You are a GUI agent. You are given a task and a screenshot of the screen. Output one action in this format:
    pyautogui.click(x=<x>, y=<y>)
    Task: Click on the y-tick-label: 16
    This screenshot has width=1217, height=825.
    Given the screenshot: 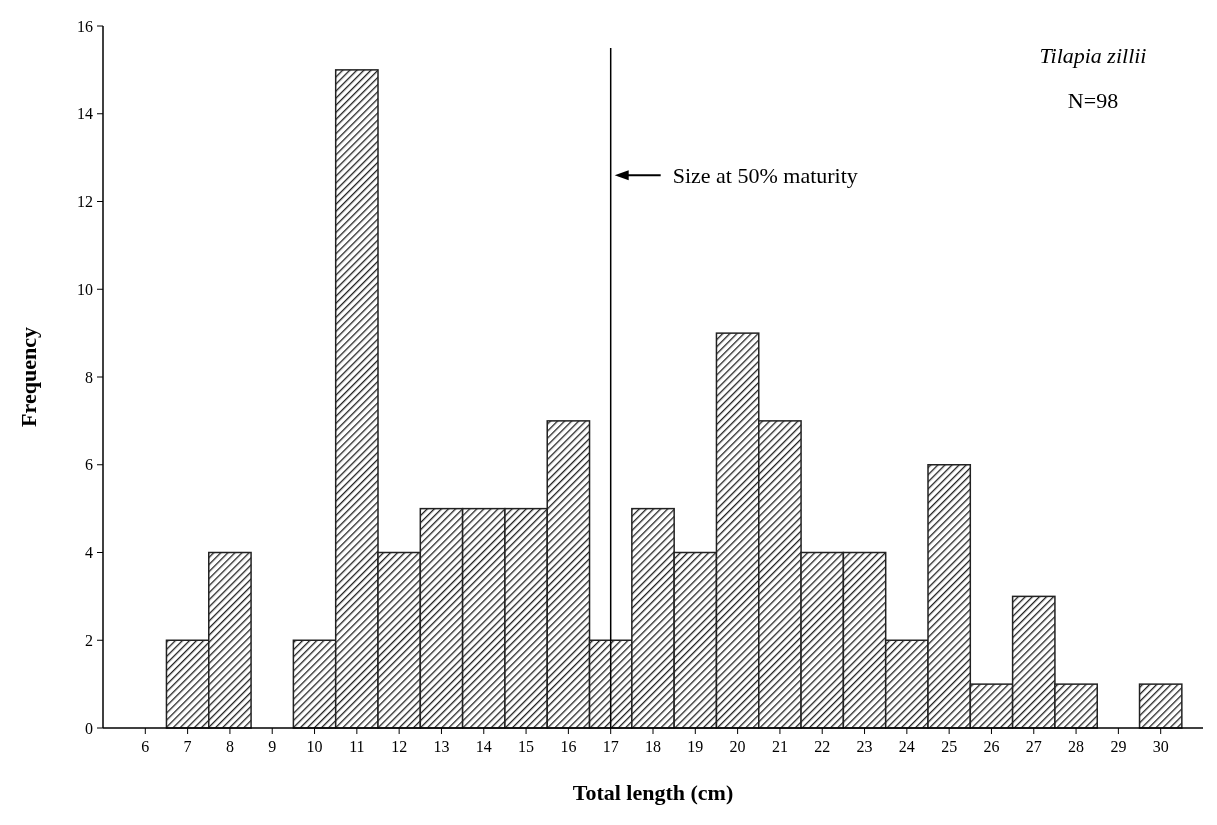 What is the action you would take?
    pyautogui.click(x=85, y=26)
    